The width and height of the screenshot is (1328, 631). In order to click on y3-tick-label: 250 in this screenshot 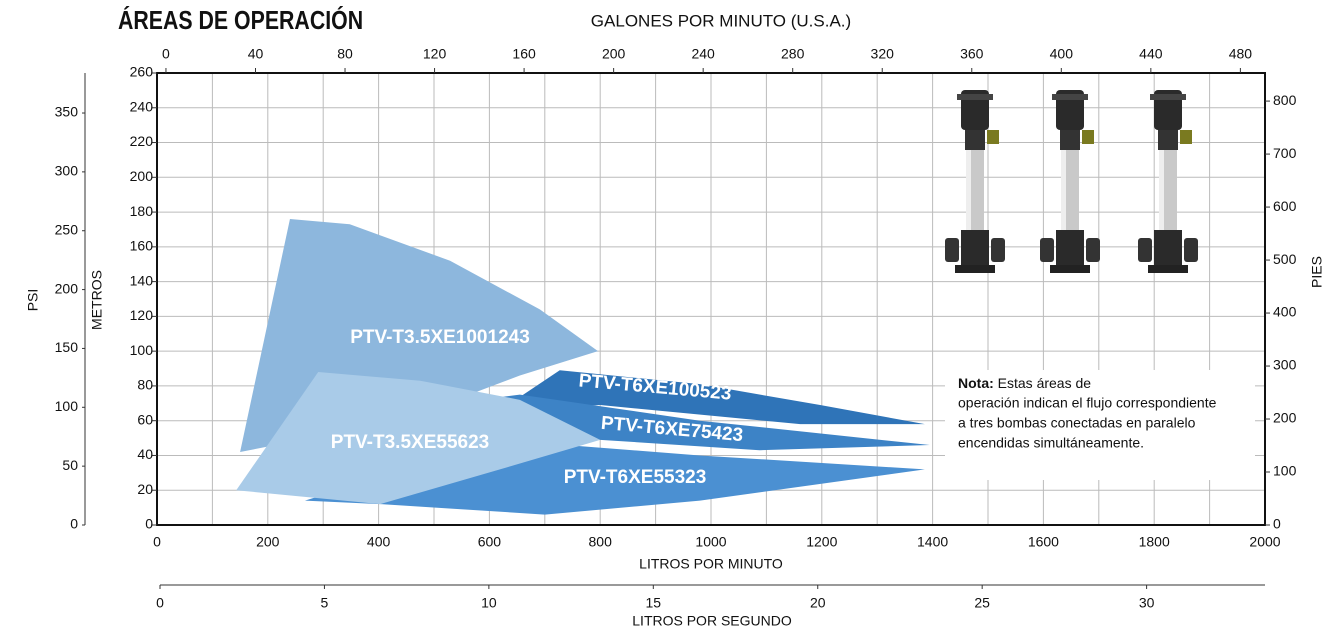, I will do `click(67, 229)`.